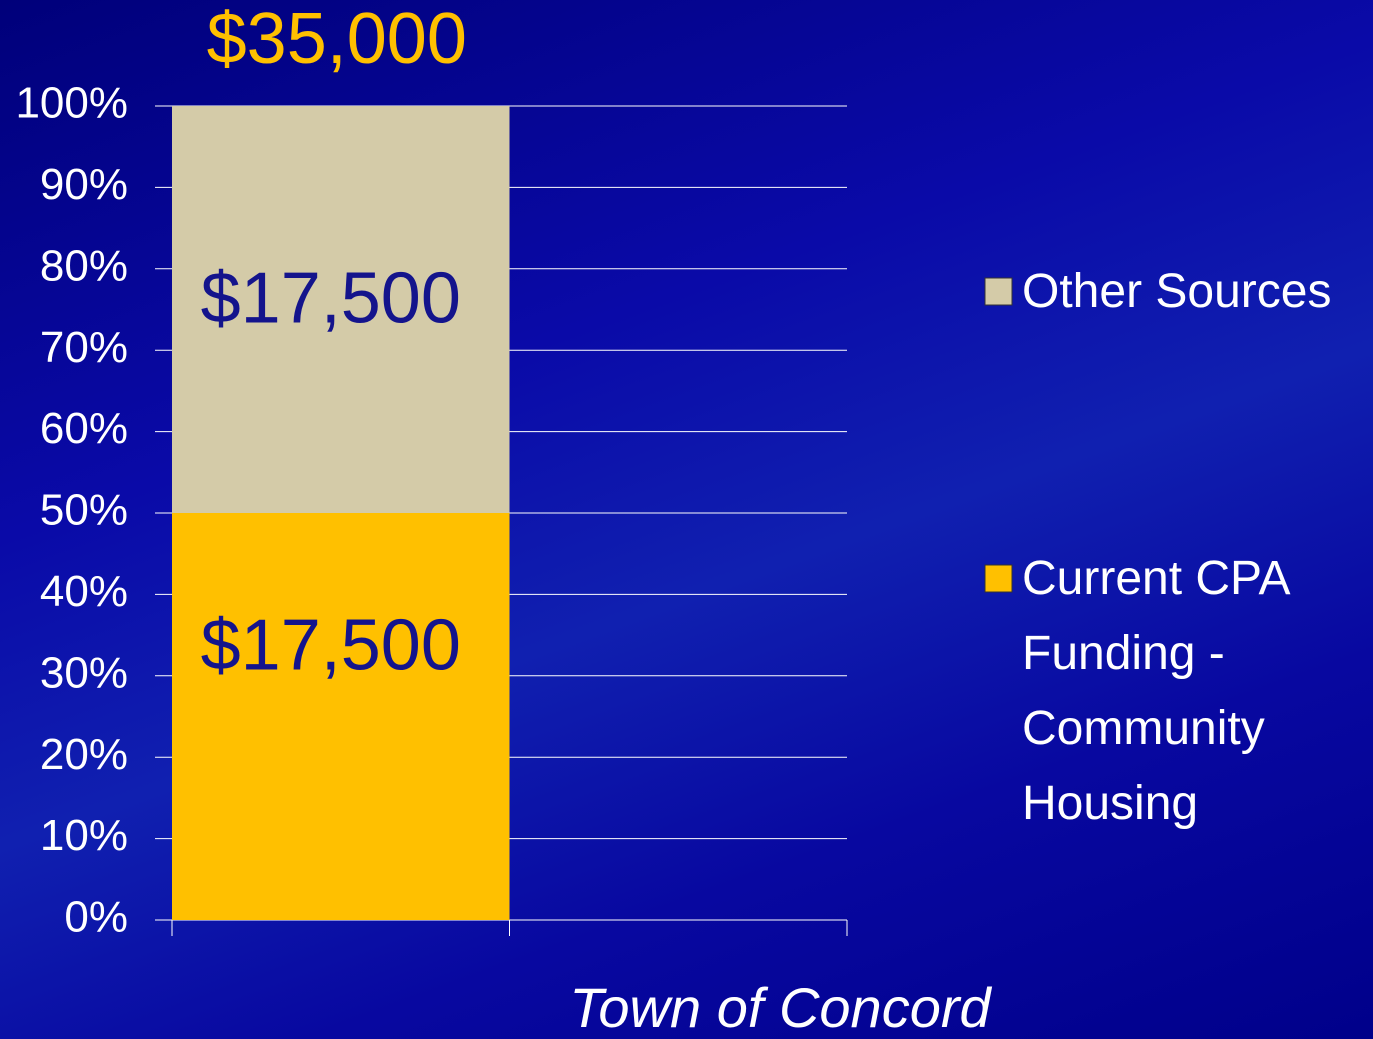 Image resolution: width=1373 pixels, height=1039 pixels. What do you see at coordinates (71, 103) in the screenshot?
I see `y-tick-label: 100%` at bounding box center [71, 103].